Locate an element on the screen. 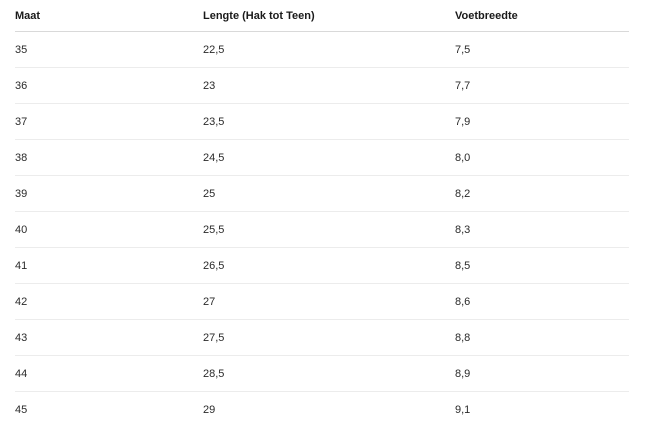  cell-voetbreedte: 8,8 is located at coordinates (542, 337).